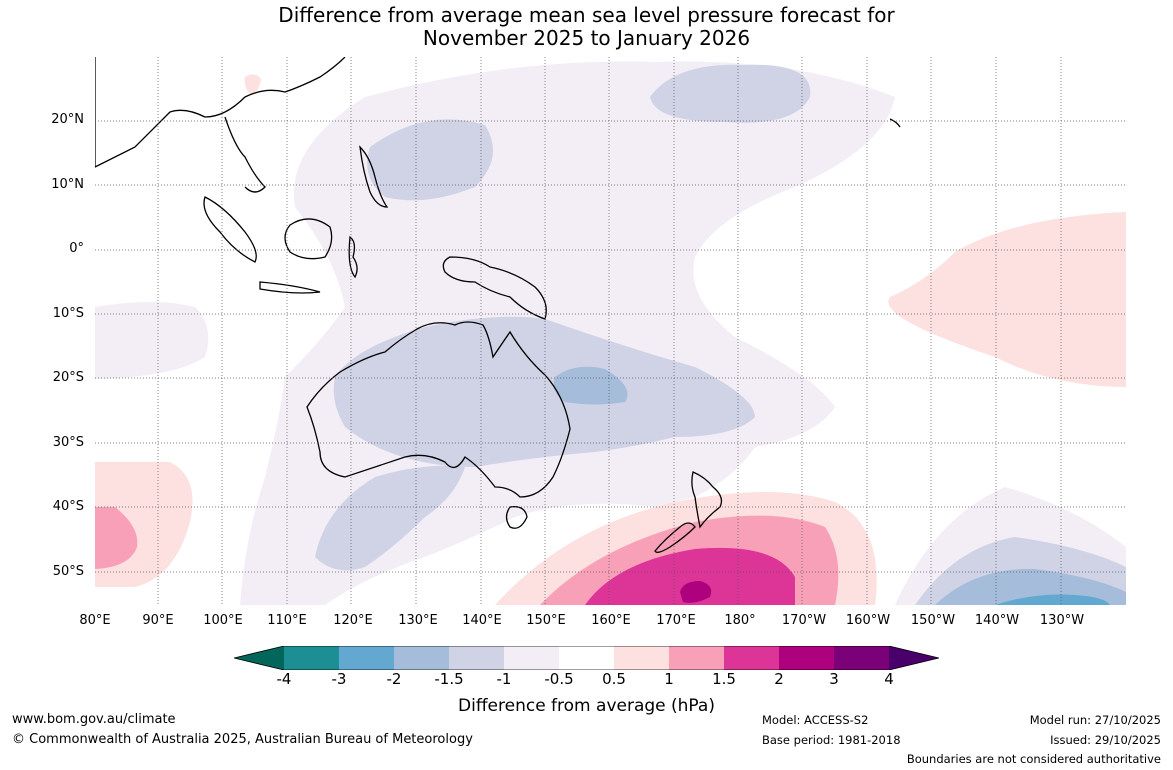  What do you see at coordinates (68, 506) in the screenshot?
I see `lat-label: 40°S` at bounding box center [68, 506].